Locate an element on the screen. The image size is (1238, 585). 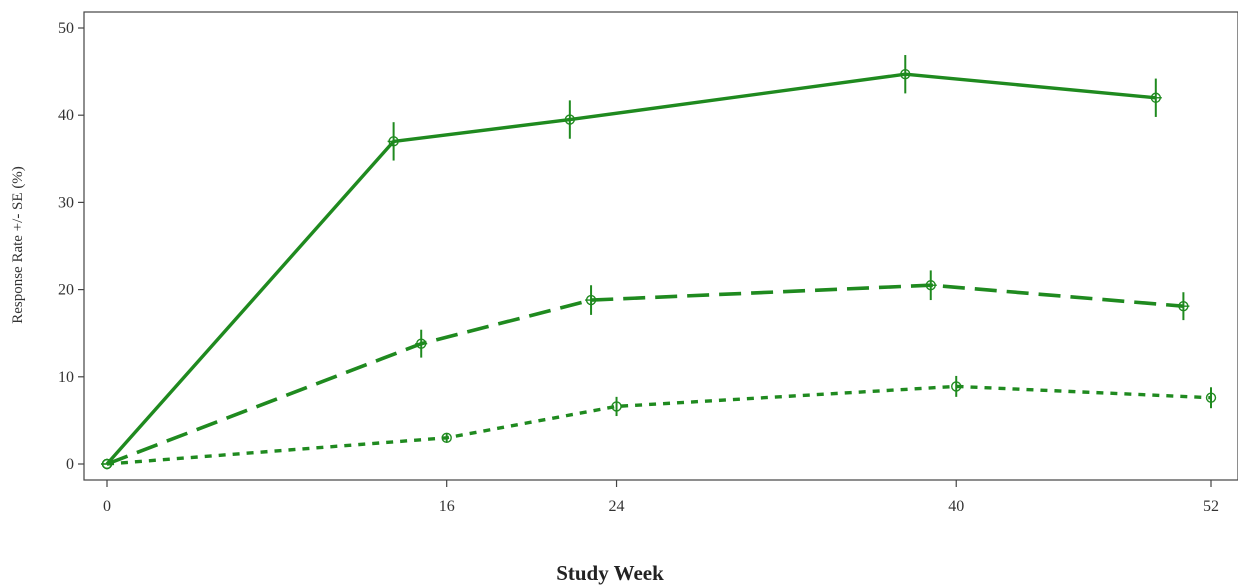
x-tick-label: 52 is located at coordinates (1211, 506).